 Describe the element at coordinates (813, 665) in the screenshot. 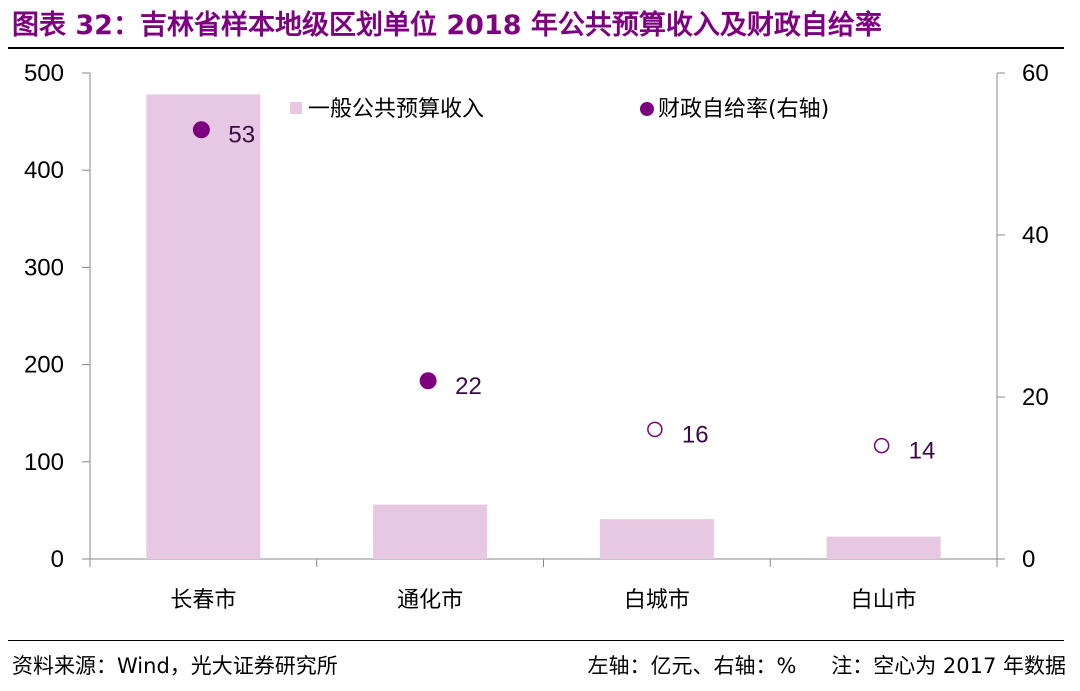

I see `axis-notes: 左轴：亿元、右轴：% 注：空心为 2017 年数据` at that location.